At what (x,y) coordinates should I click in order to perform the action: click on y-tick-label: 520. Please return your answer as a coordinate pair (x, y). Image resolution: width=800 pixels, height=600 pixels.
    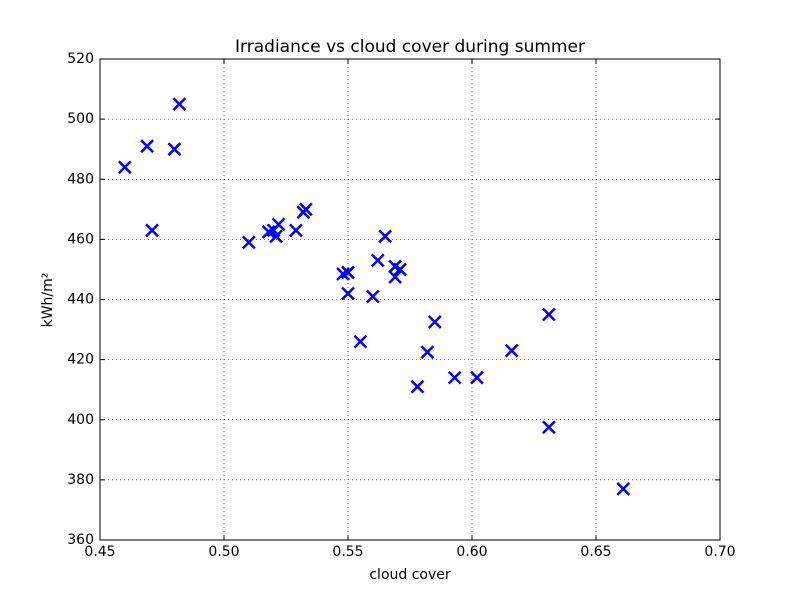
    Looking at the image, I should click on (80, 59).